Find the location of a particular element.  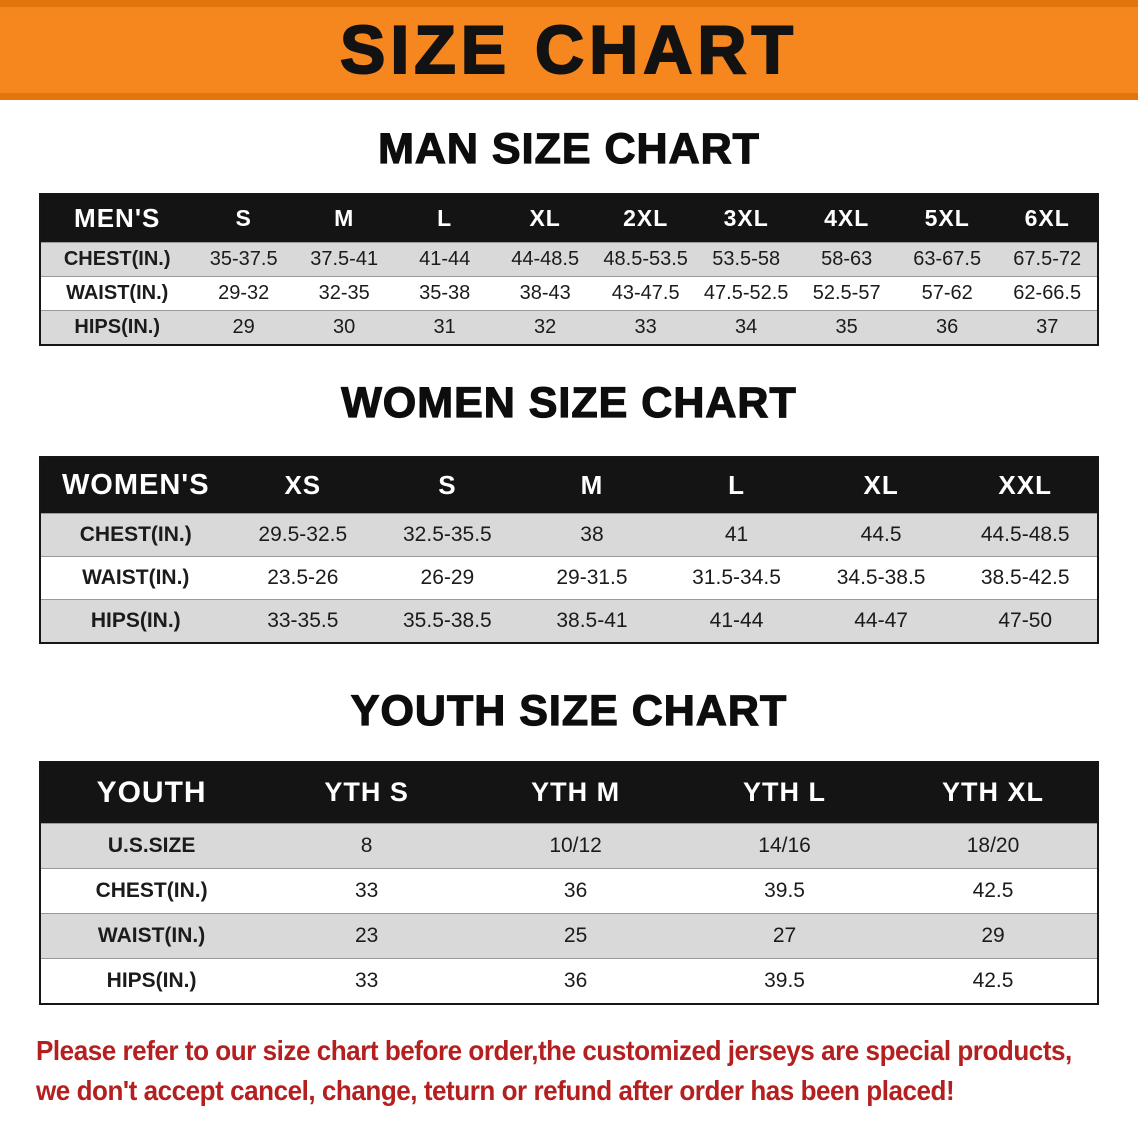

table-row: CHEST(IN.) 33 36 39.5 42.5 is located at coordinates (569, 891).